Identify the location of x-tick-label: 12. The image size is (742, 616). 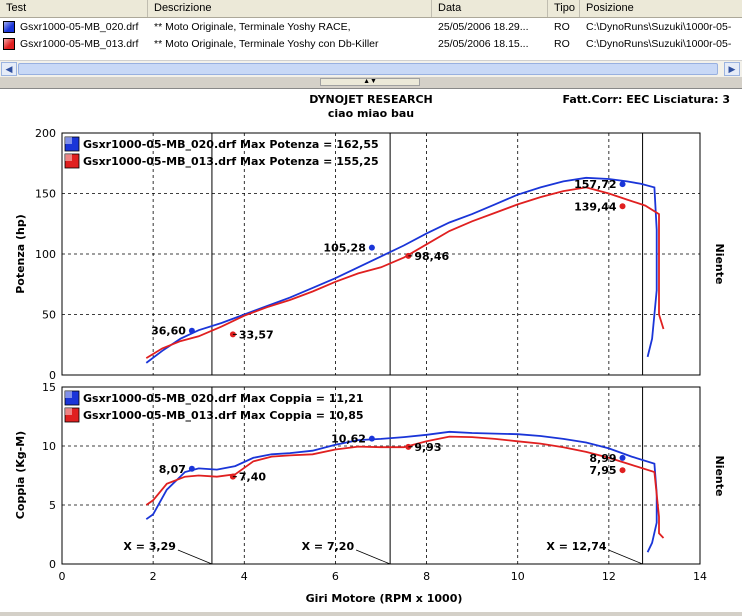
(609, 576).